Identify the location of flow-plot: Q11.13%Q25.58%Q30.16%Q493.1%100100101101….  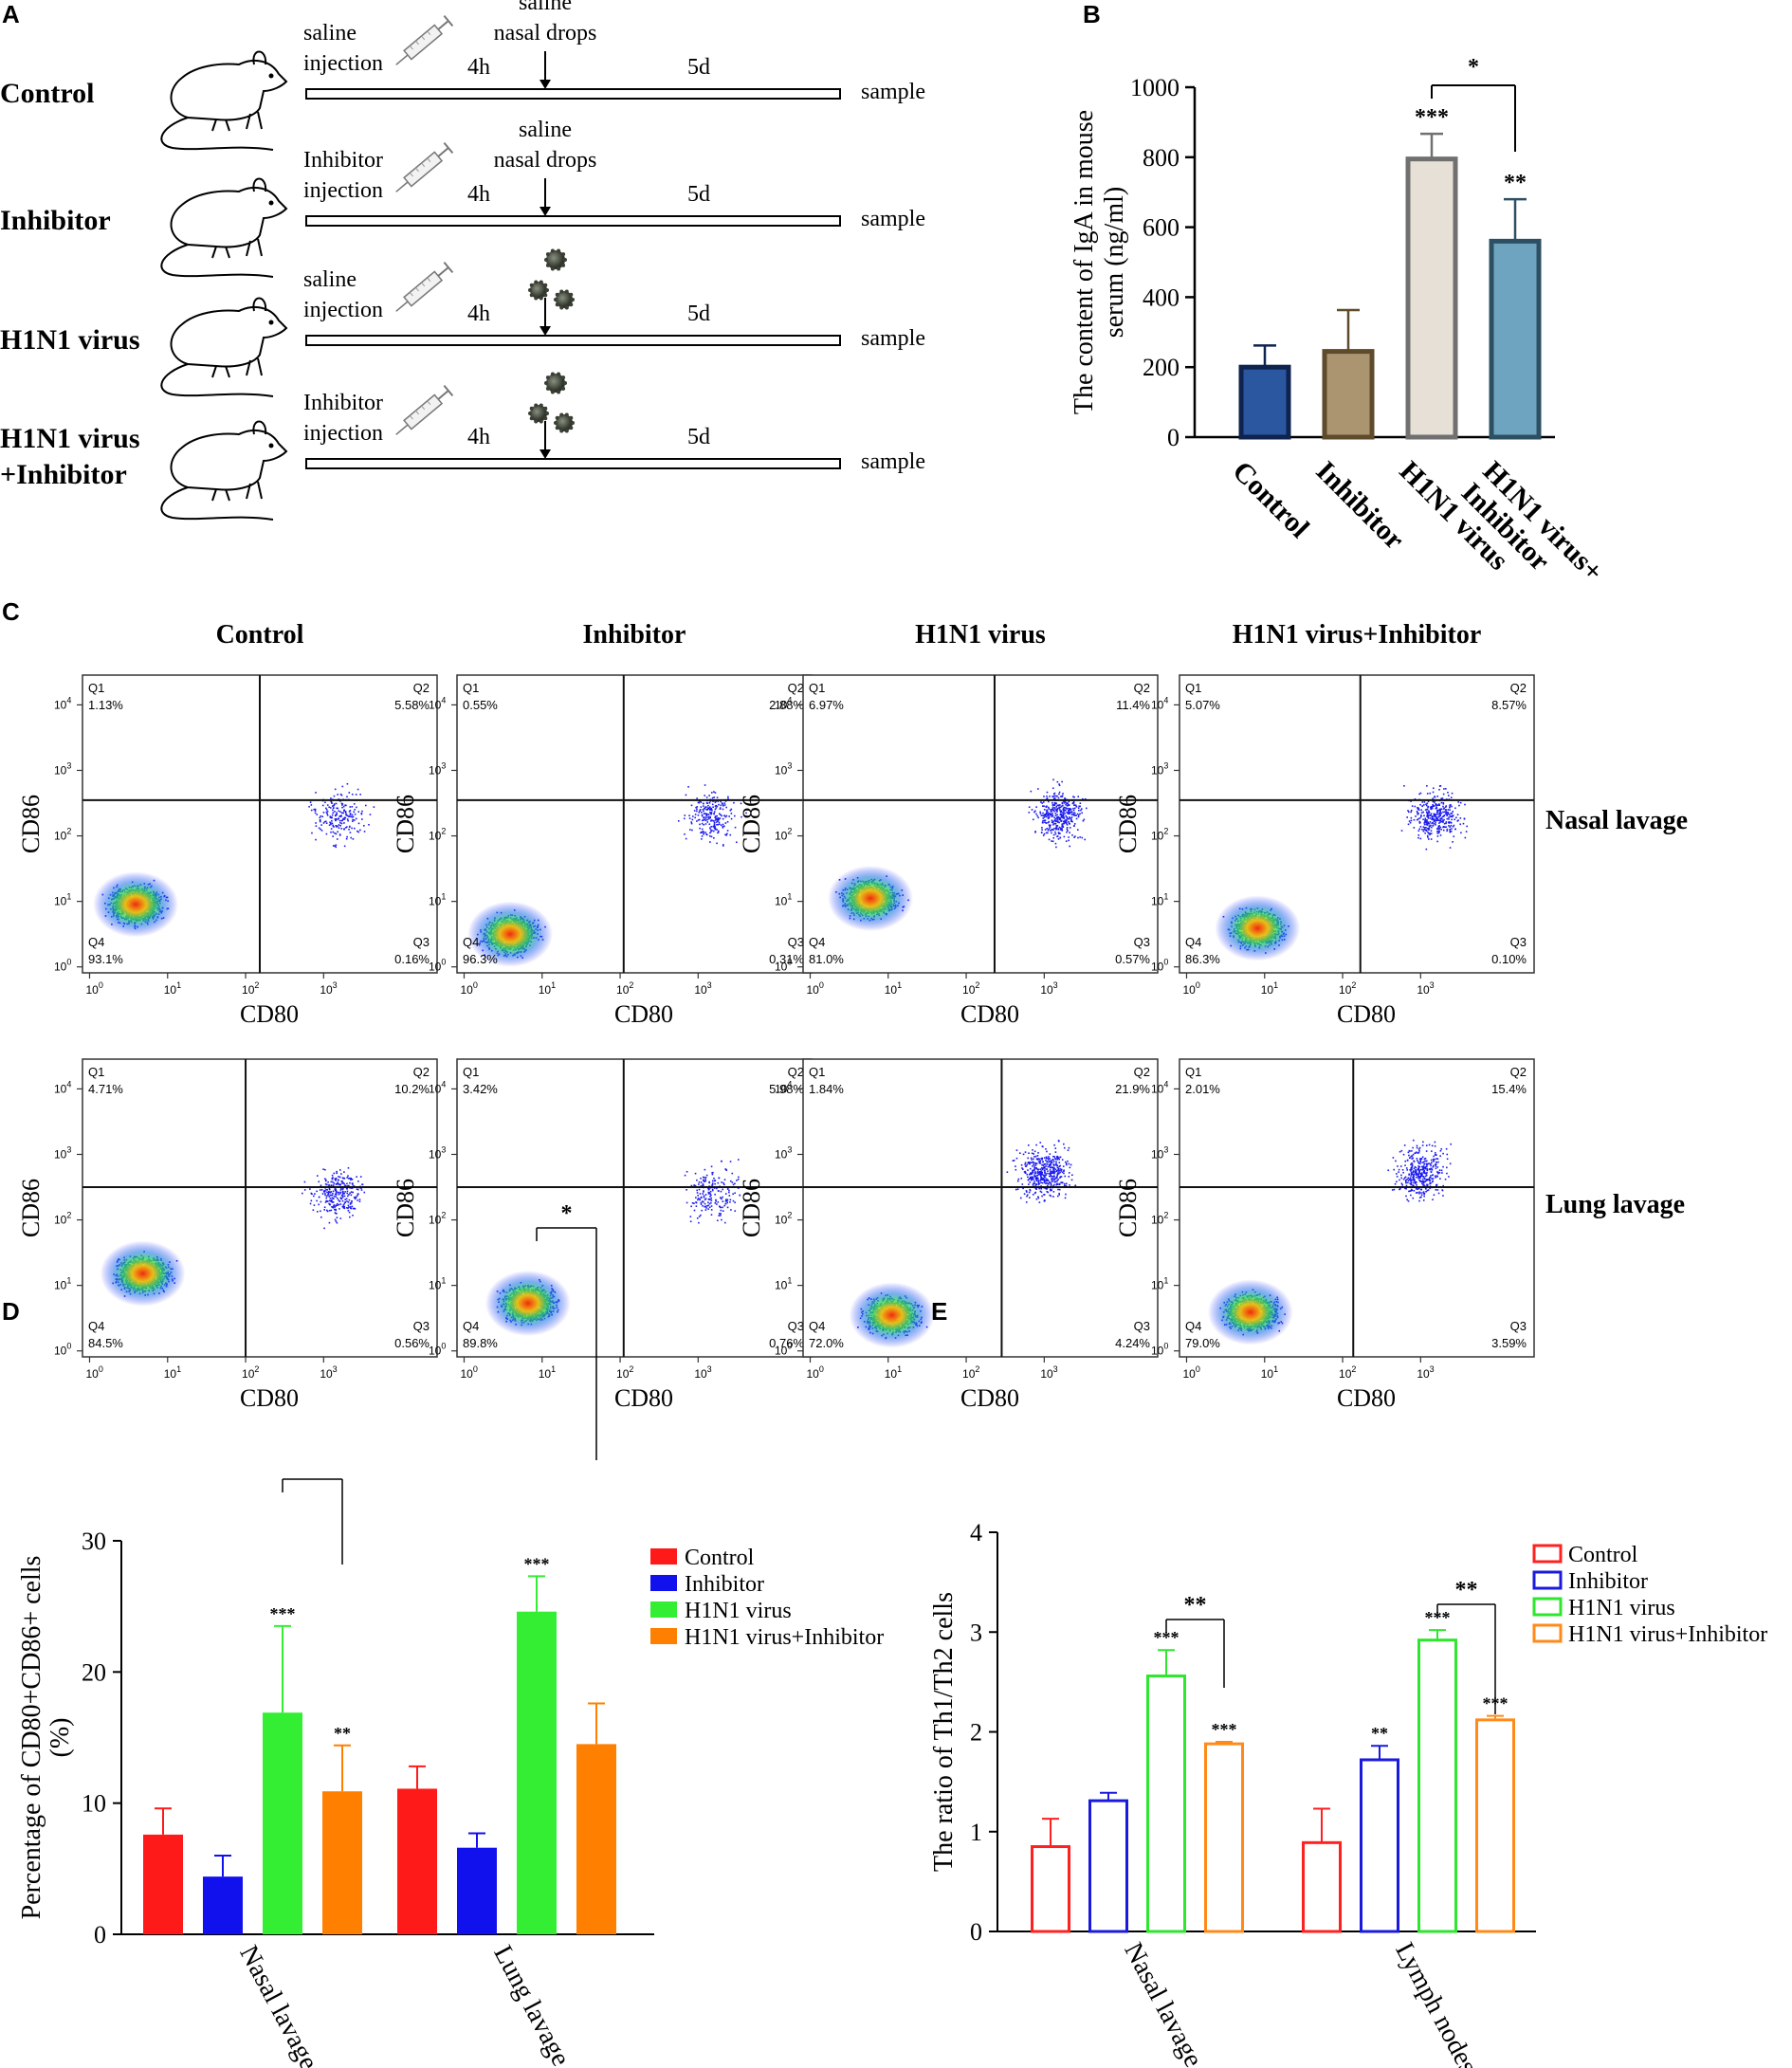
(227, 851).